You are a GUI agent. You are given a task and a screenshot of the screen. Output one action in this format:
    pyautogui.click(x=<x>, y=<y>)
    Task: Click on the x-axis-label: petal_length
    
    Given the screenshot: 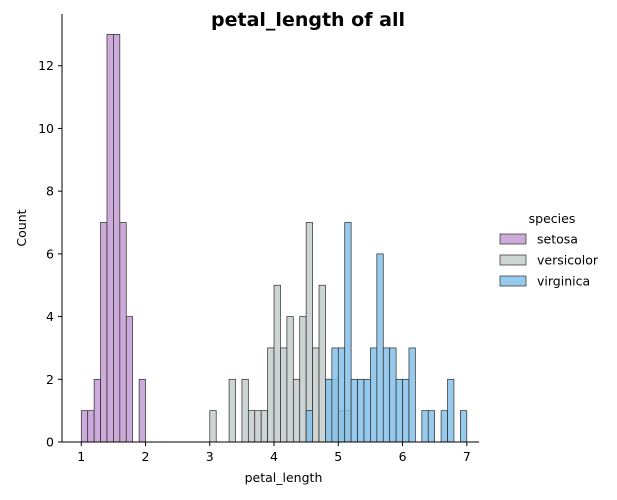 What is the action you would take?
    pyautogui.click(x=284, y=477)
    